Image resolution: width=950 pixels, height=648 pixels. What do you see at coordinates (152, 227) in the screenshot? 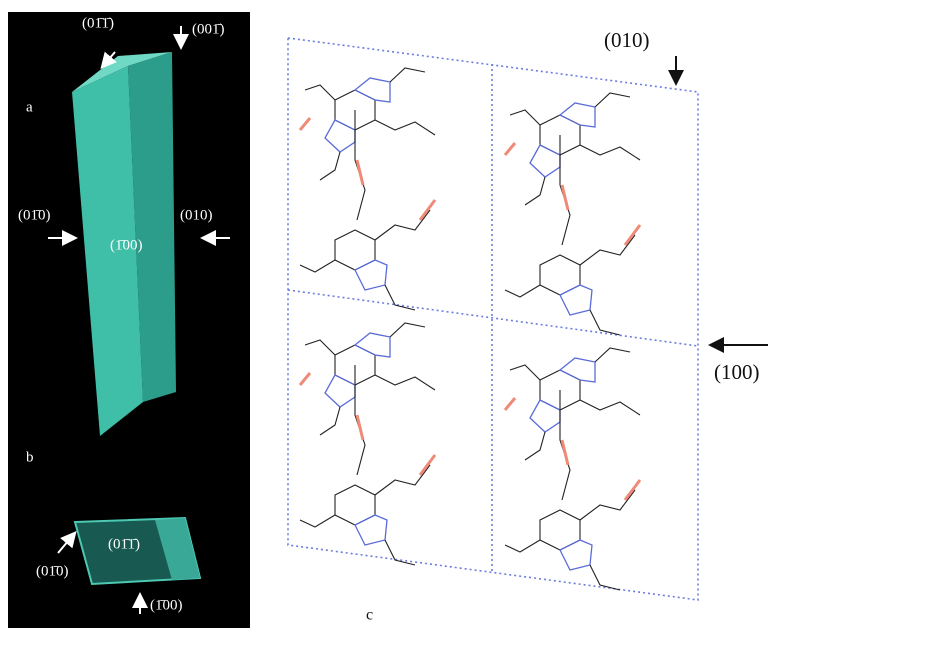
I see `crystal-side` at bounding box center [152, 227].